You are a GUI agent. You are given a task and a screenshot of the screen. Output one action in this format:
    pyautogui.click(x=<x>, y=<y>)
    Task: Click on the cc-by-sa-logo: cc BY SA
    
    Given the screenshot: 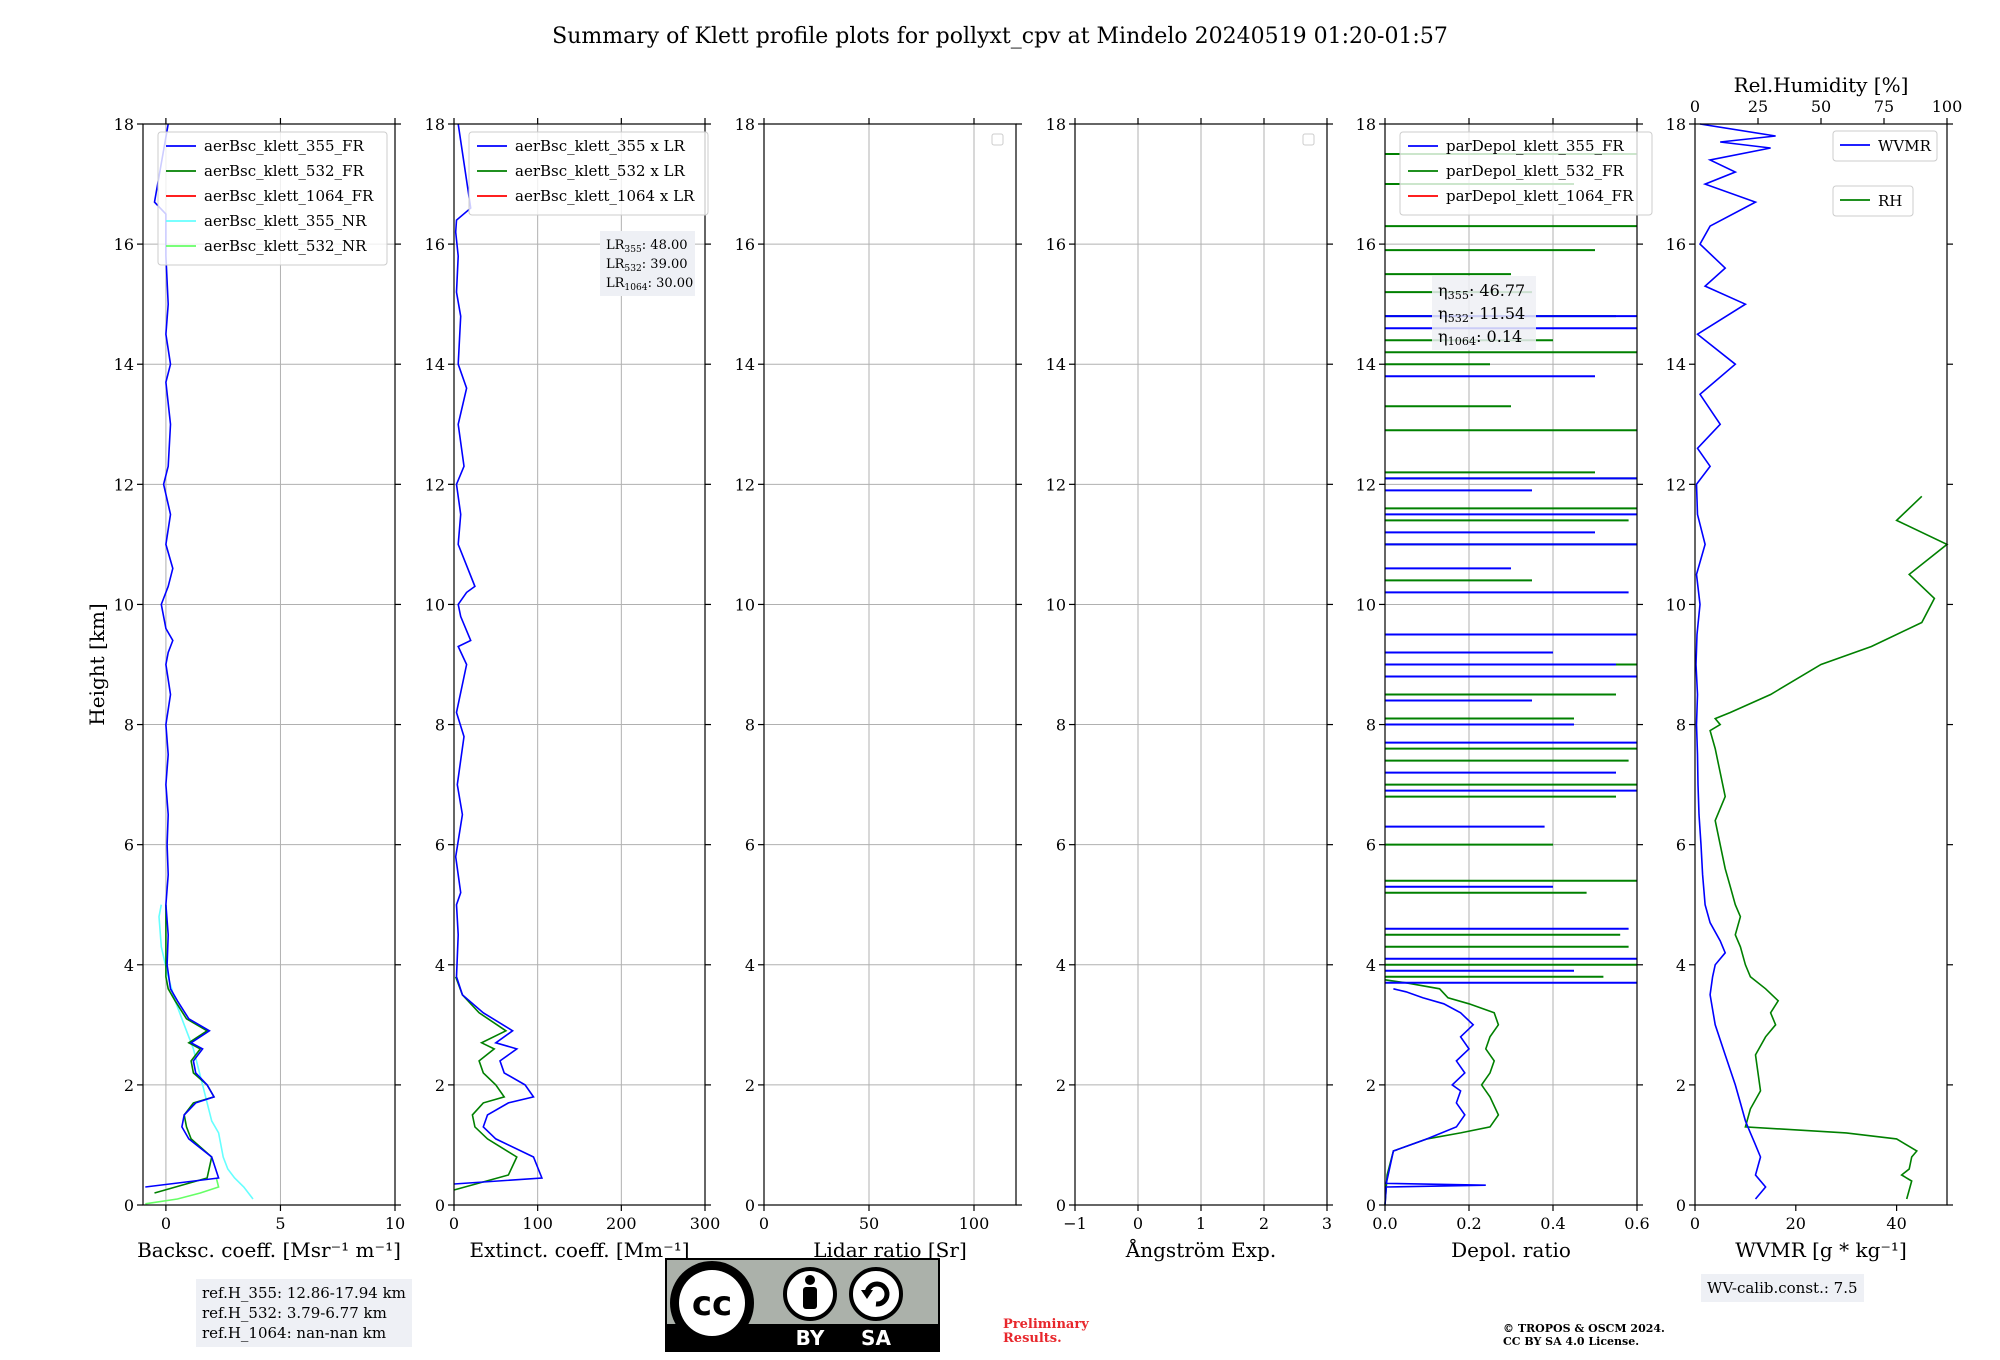 What is the action you would take?
    pyautogui.click(x=802, y=1305)
    